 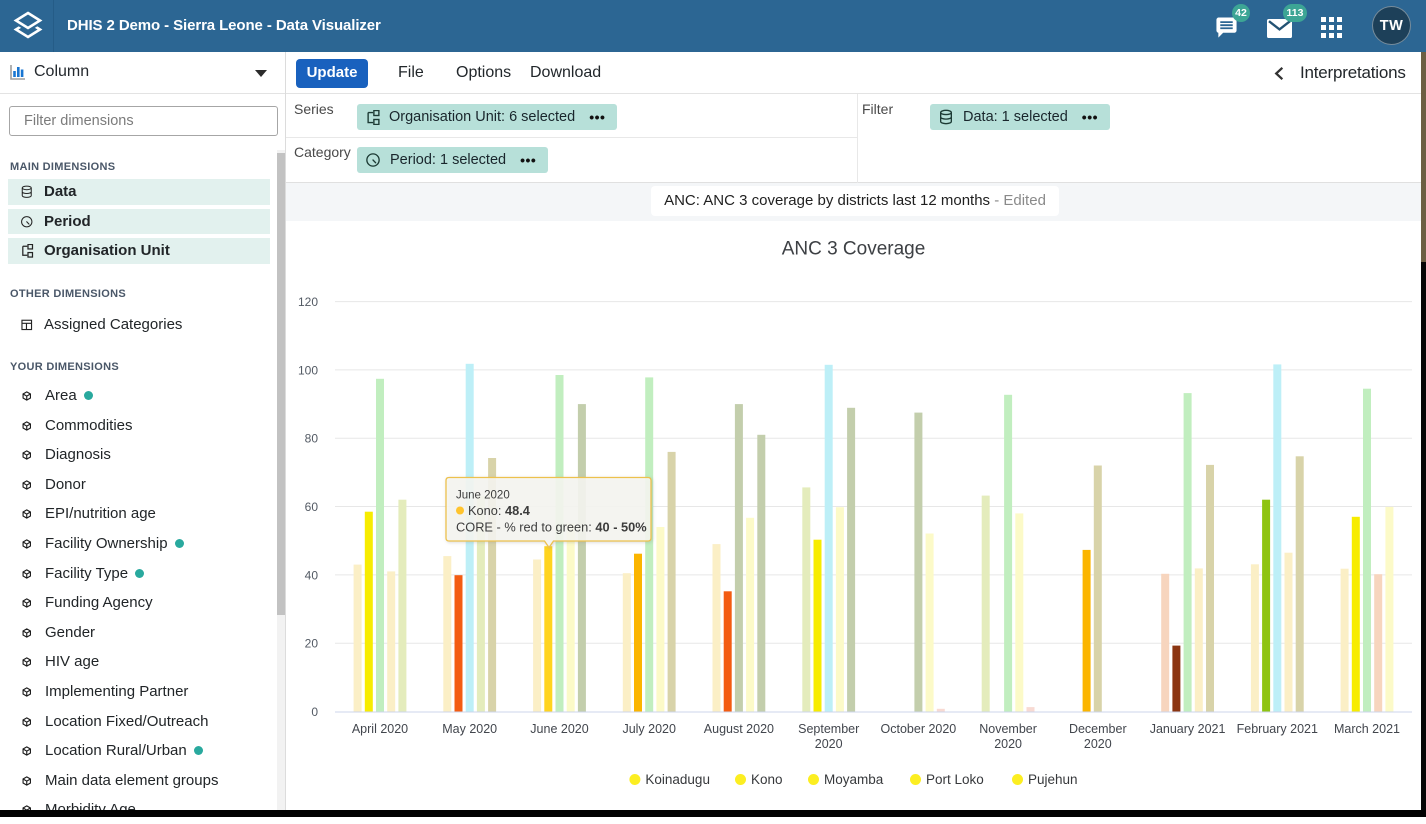 I want to click on svg-text: April 2020, so click(x=380, y=729).